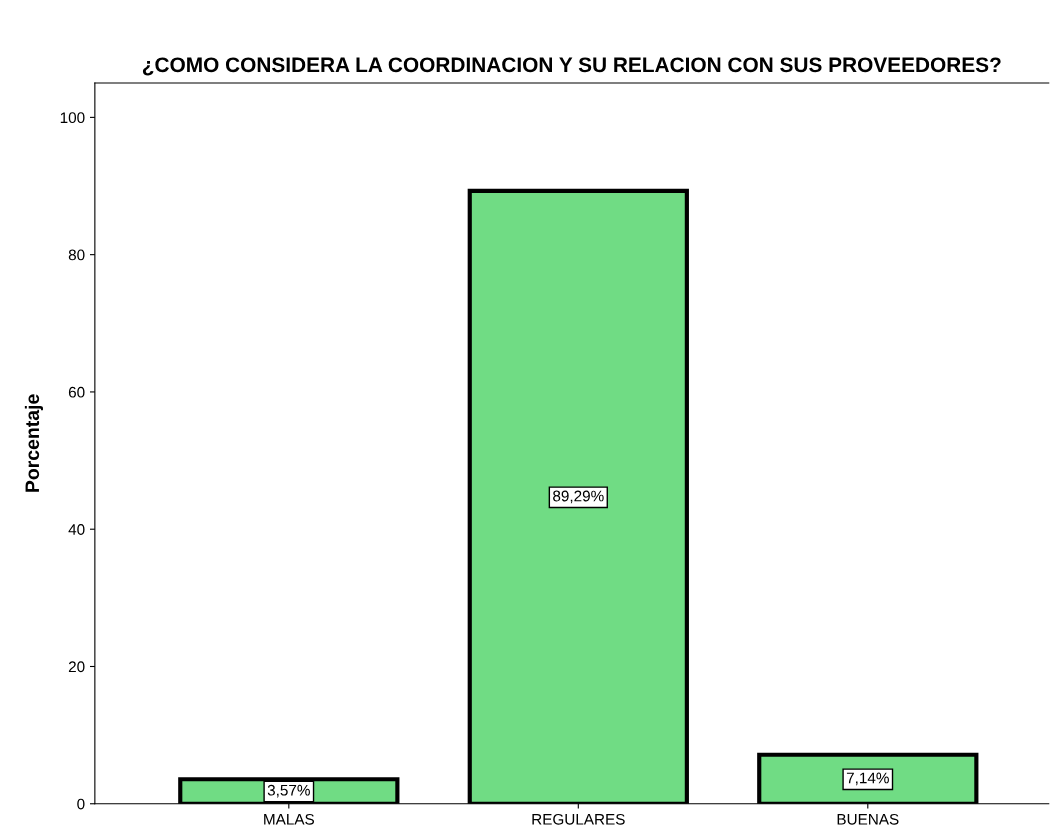 The height and width of the screenshot is (839, 1054). I want to click on x-tick-label: MALAS, so click(289, 819).